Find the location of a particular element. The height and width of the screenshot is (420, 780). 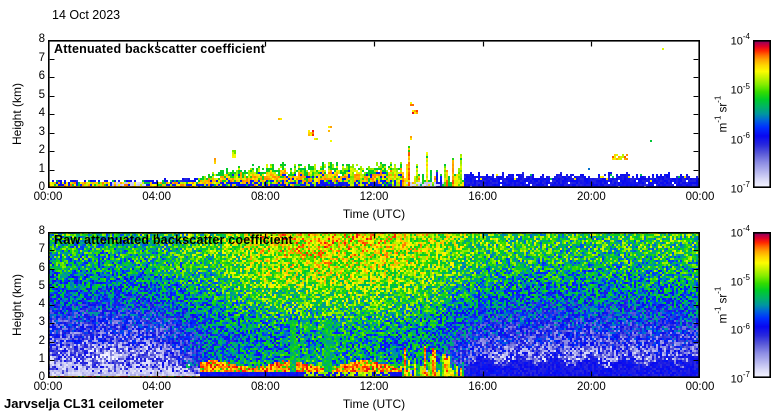

colorbar-bottom is located at coordinates (762, 305).